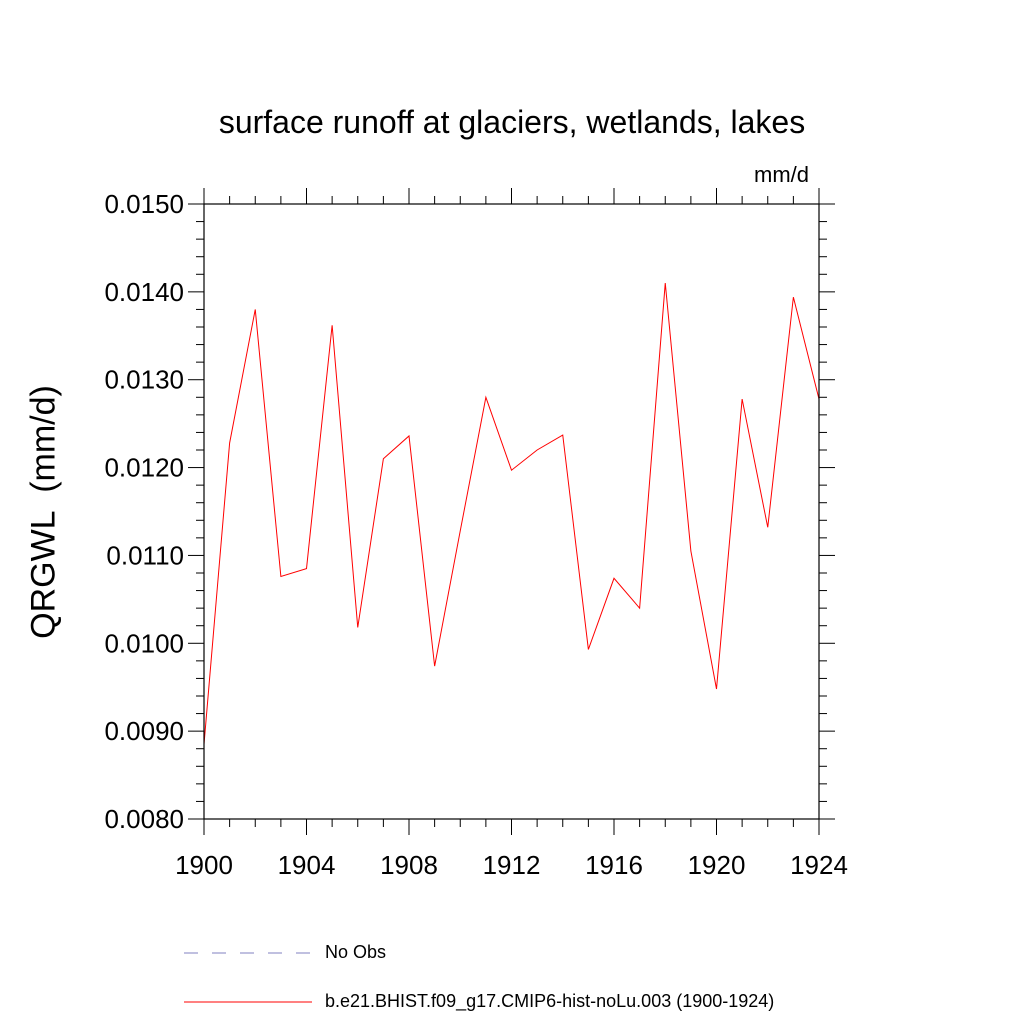 The width and height of the screenshot is (1024, 1024). What do you see at coordinates (356, 952) in the screenshot?
I see `legend-label-no-obs: No Obs` at bounding box center [356, 952].